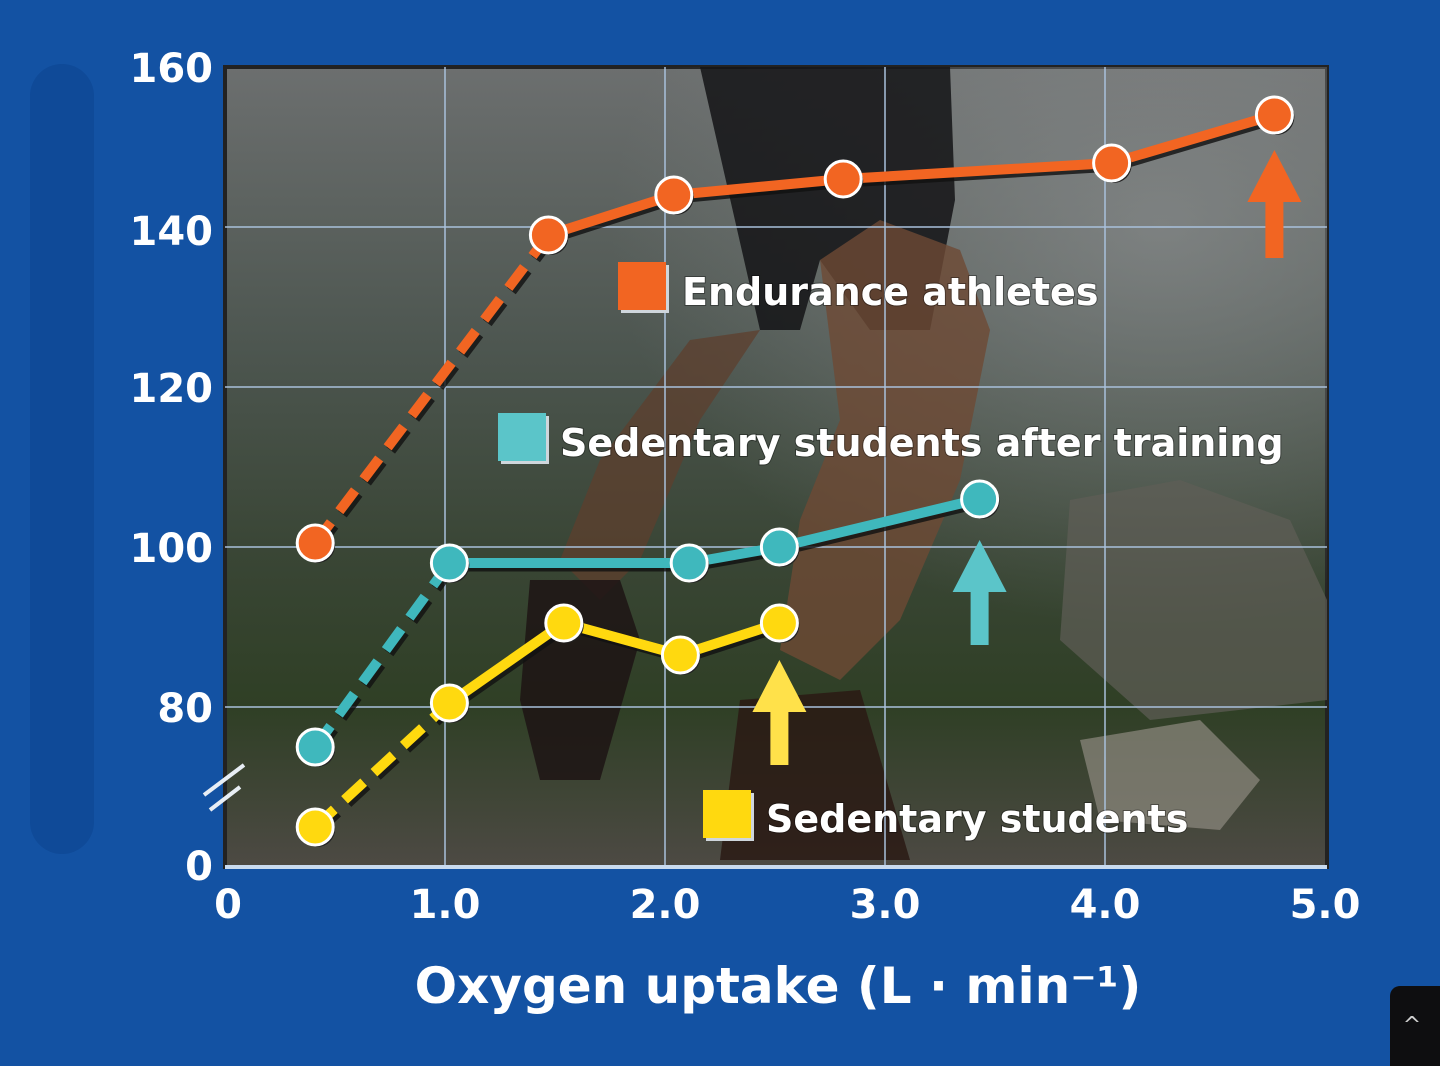 This screenshot has width=1440, height=1066. What do you see at coordinates (1325, 905) in the screenshot?
I see `x-tick-label: 5.0` at bounding box center [1325, 905].